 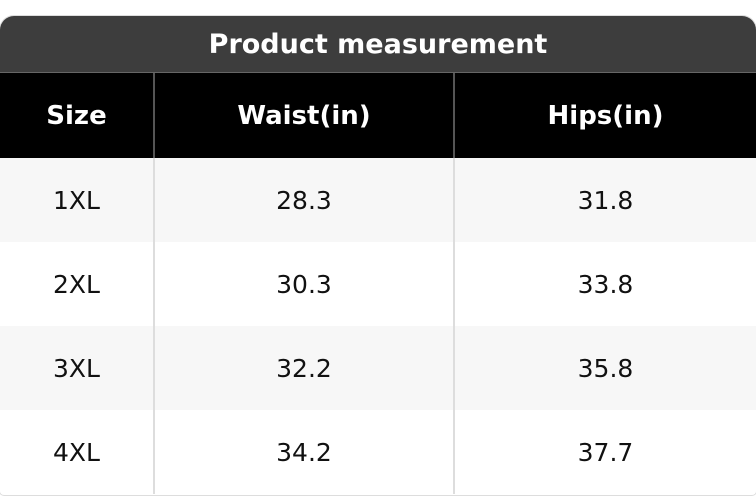 I want to click on table-title: Product measurement, so click(x=378, y=44).